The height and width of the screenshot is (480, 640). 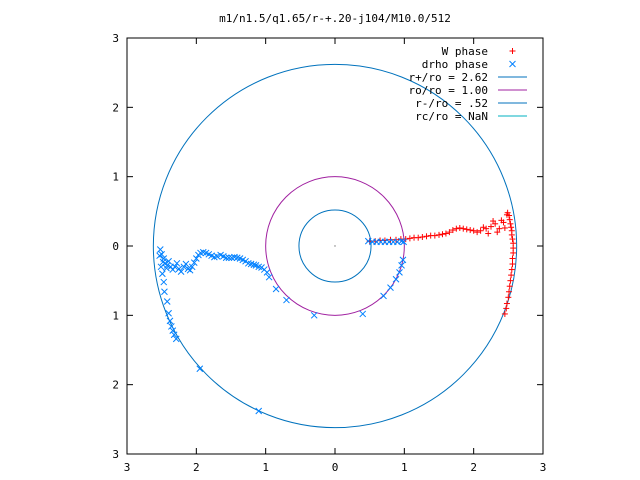 What do you see at coordinates (115, 454) in the screenshot?
I see `y-tick-label: 3` at bounding box center [115, 454].